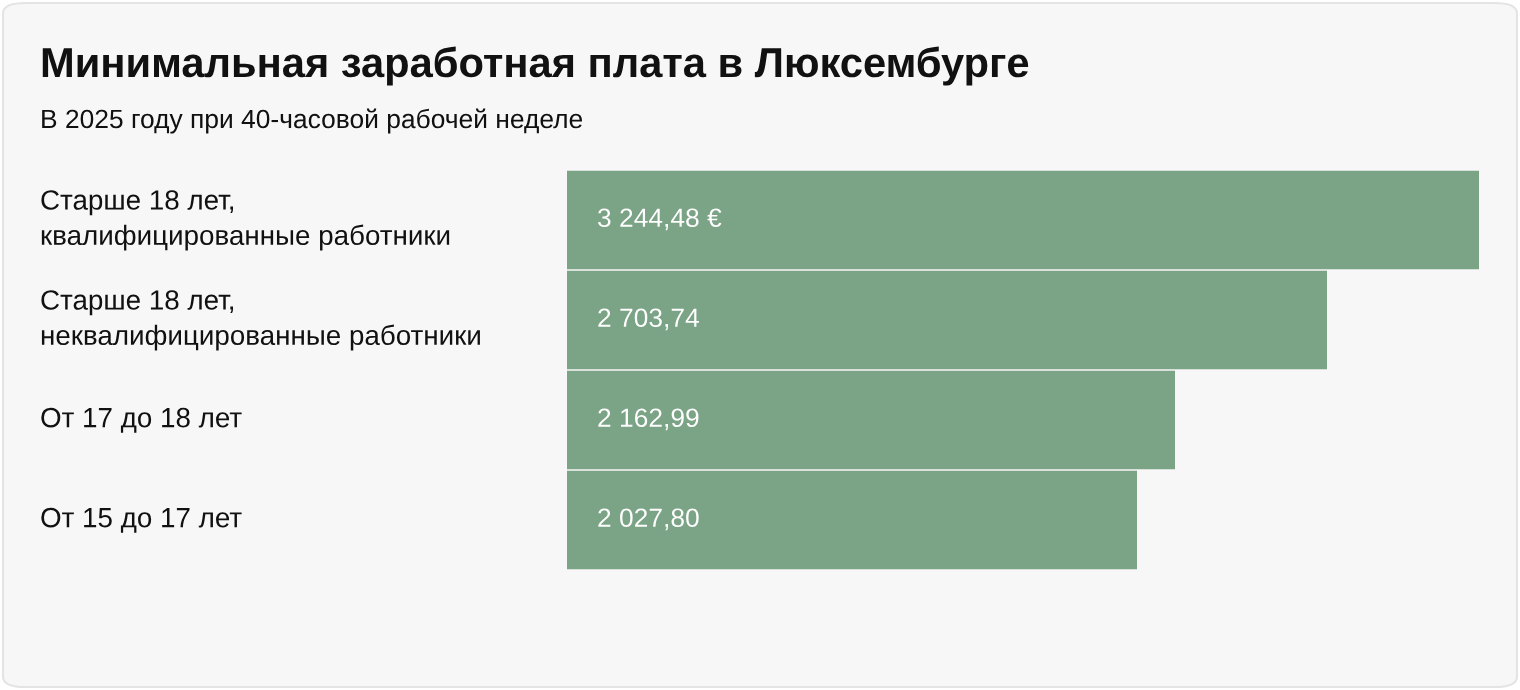 This screenshot has width=1520, height=690. What do you see at coordinates (141, 420) in the screenshot?
I see `y-tick-label: От 17 до 18 лет` at bounding box center [141, 420].